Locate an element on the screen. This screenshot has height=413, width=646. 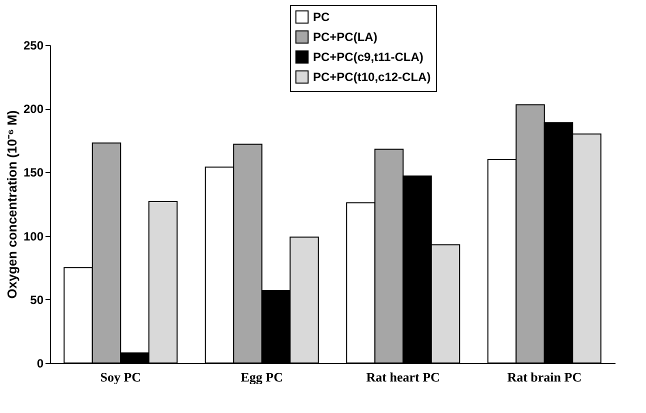
x-tick-label: Soy PC is located at coordinates (121, 377).